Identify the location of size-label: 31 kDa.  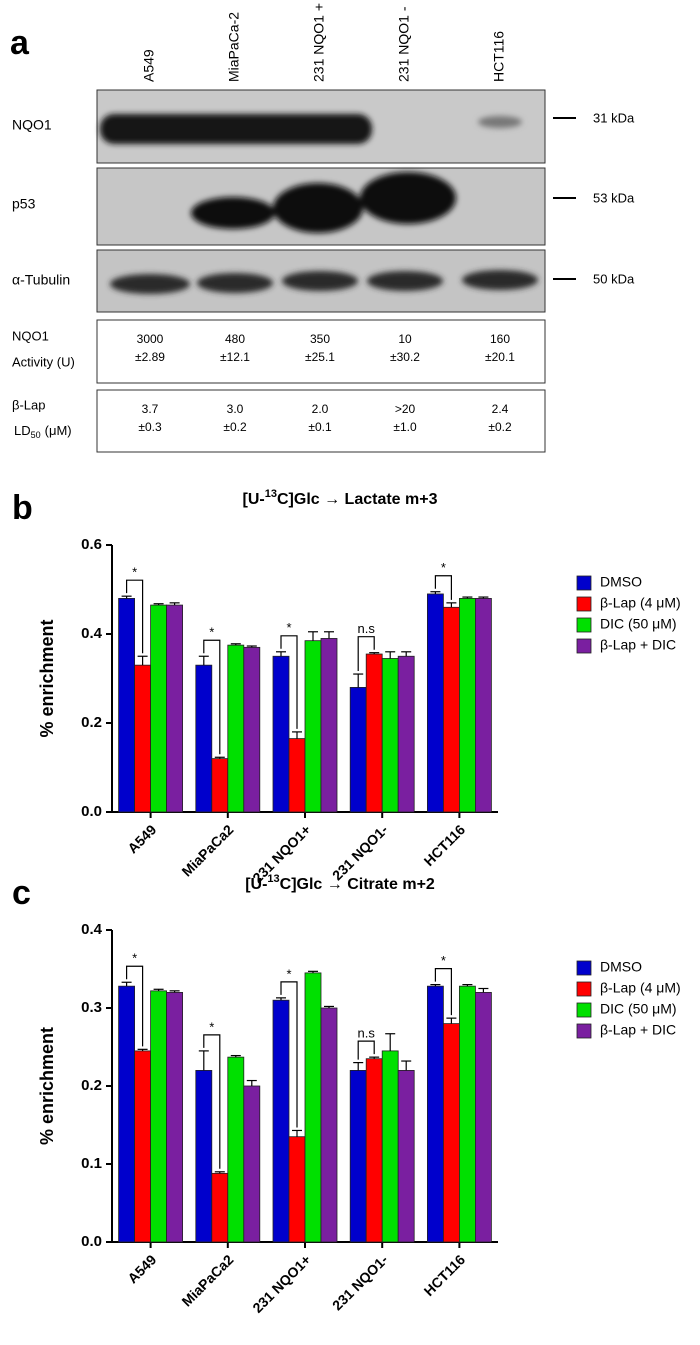
(614, 117).